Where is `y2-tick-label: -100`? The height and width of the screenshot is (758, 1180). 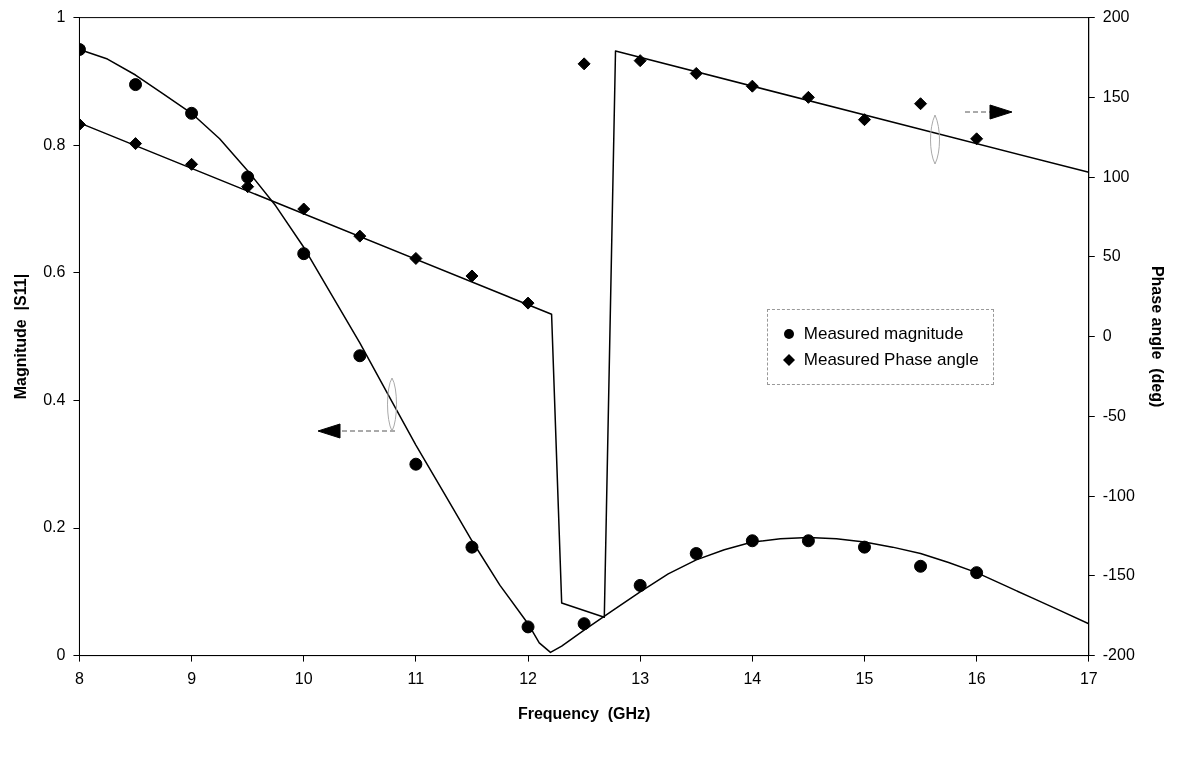 y2-tick-label: -100 is located at coordinates (1118, 495).